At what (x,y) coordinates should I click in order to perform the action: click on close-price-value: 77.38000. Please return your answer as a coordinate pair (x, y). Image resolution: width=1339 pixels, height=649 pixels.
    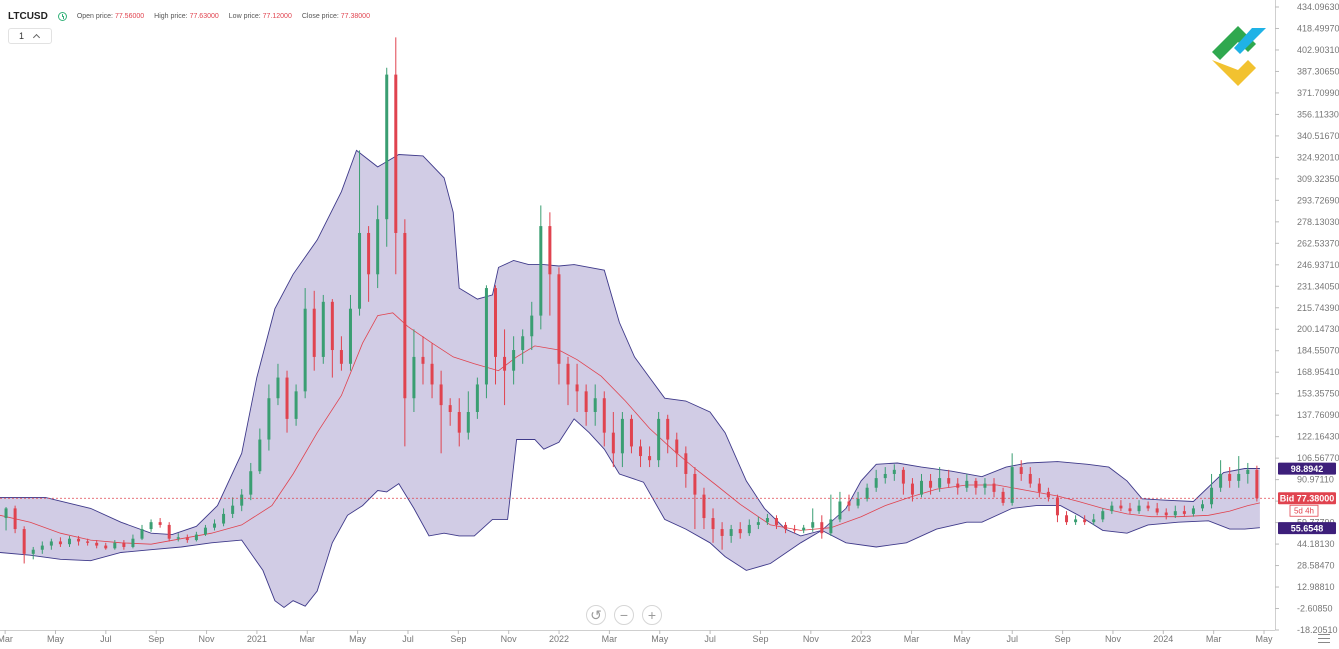
    Looking at the image, I should click on (355, 16).